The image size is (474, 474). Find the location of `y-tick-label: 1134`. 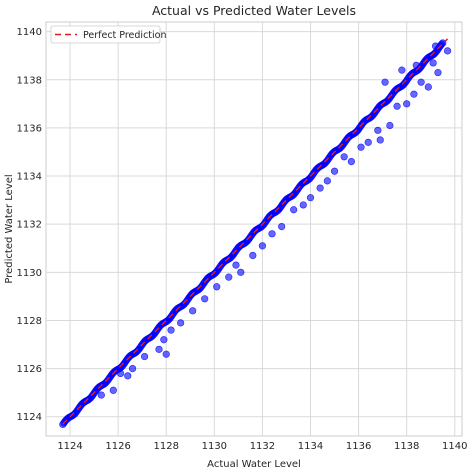

y-tick-label: 1134 is located at coordinates (29, 177).